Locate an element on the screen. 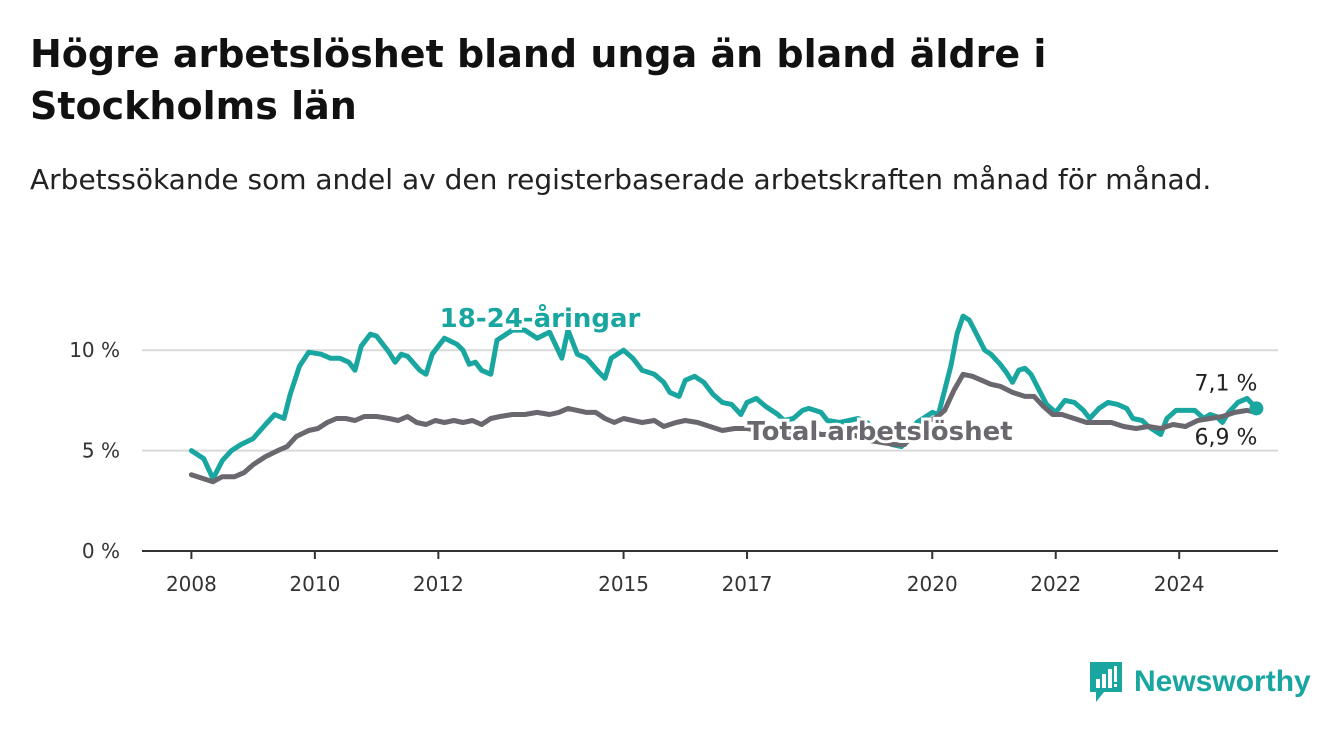 Image resolution: width=1340 pixels, height=734 pixels. newsworthy-logo-icon is located at coordinates (1106, 682).